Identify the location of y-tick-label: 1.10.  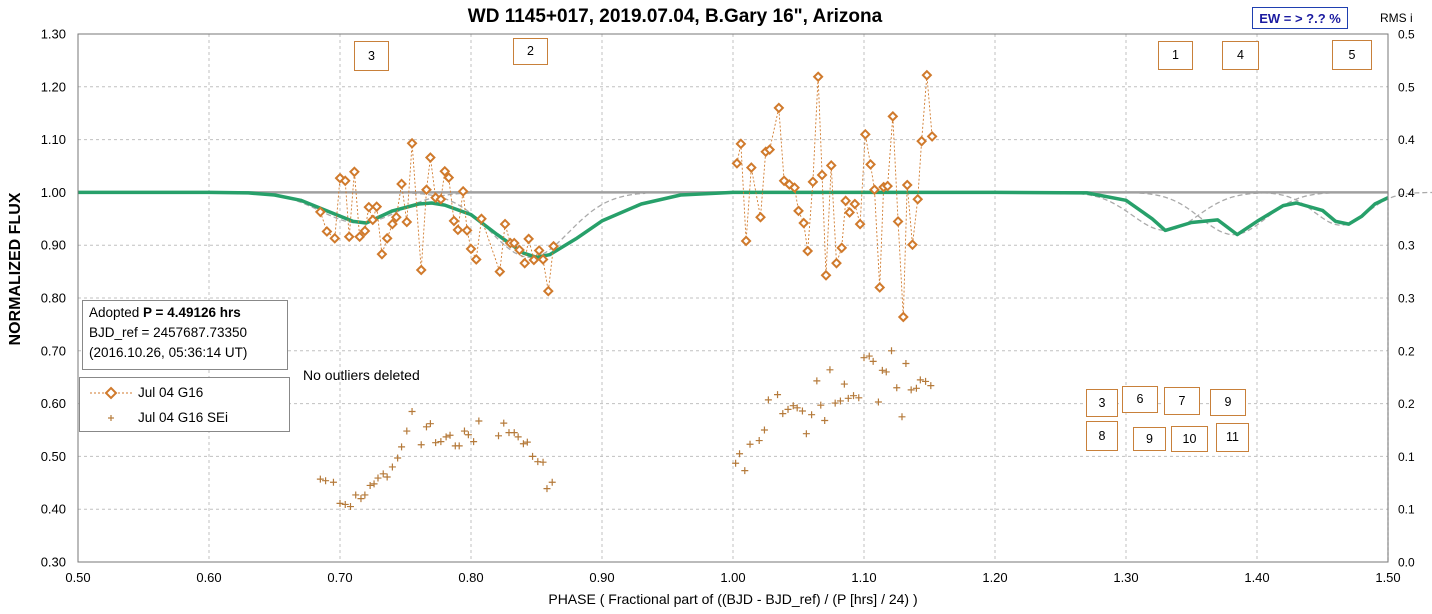
(53, 139).